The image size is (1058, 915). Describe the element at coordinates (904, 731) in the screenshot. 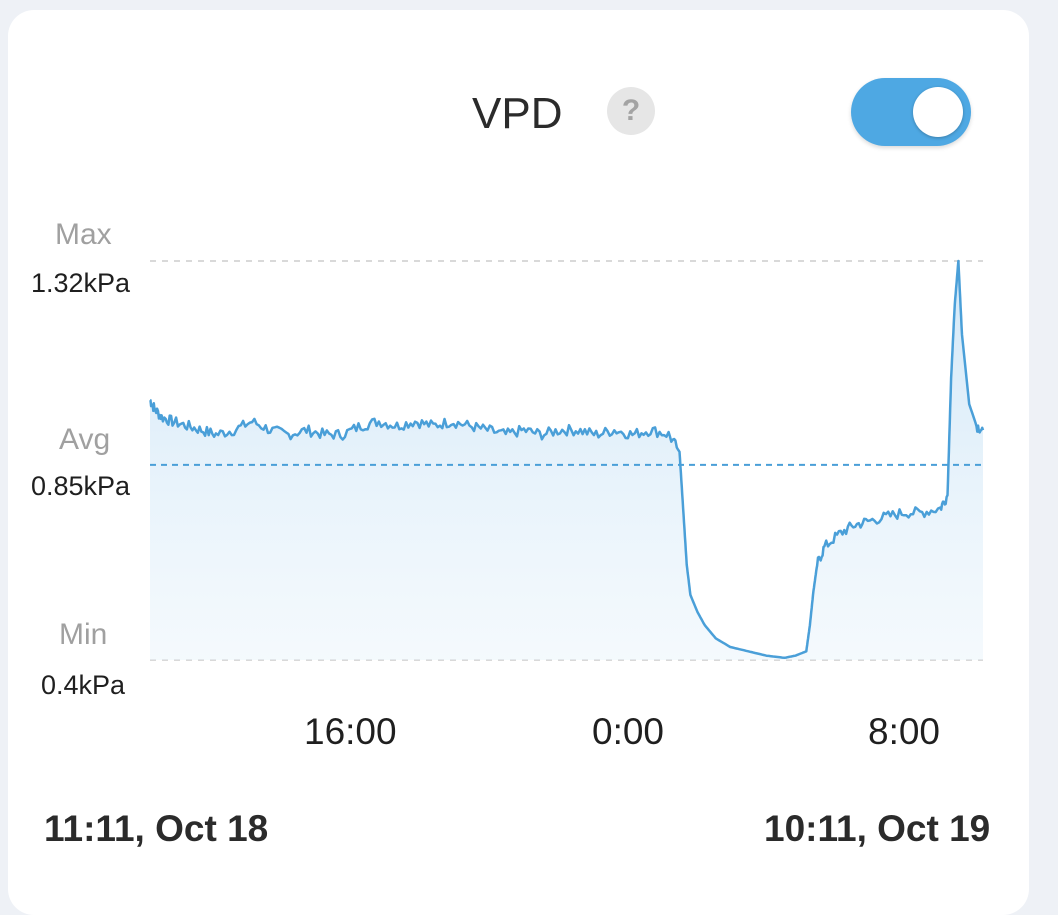

I see `x-tick-label: 8:00` at that location.